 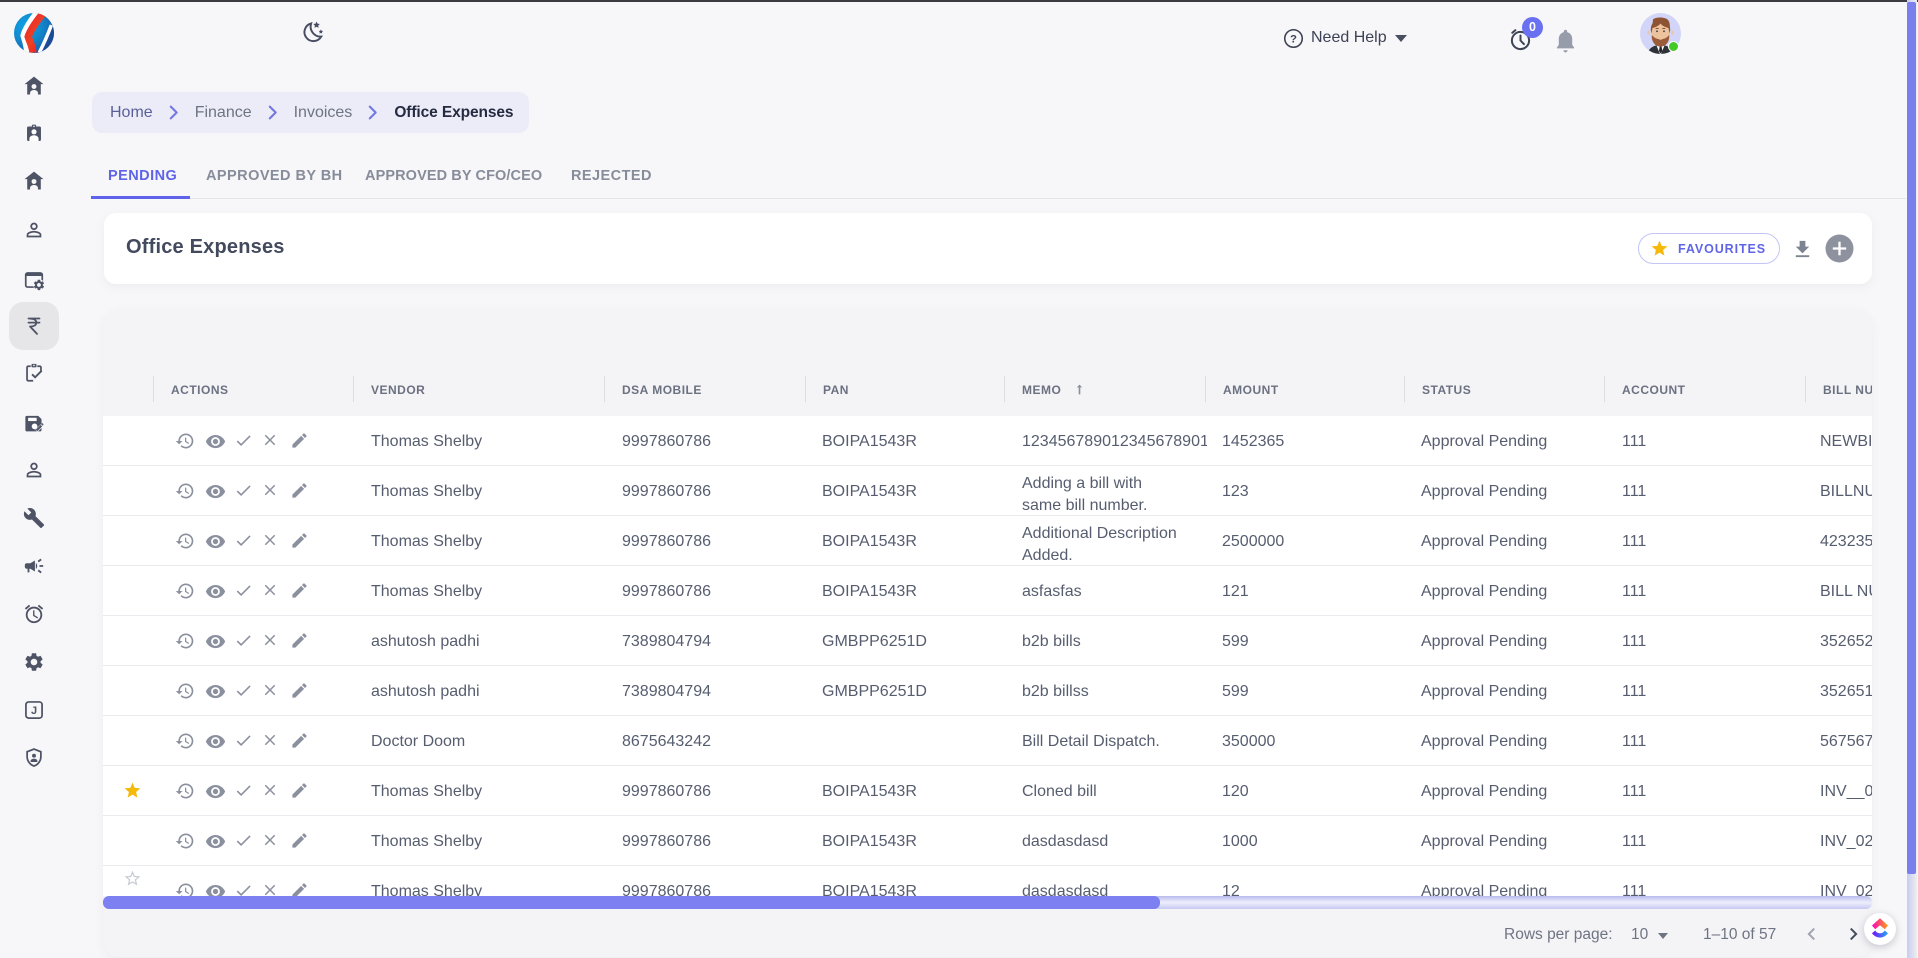 I want to click on svg-text: J, so click(x=34, y=711).